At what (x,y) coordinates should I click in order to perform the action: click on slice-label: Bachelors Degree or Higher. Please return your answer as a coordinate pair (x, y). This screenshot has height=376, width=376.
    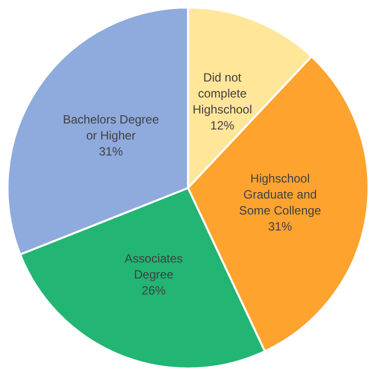
    Looking at the image, I should click on (111, 127).